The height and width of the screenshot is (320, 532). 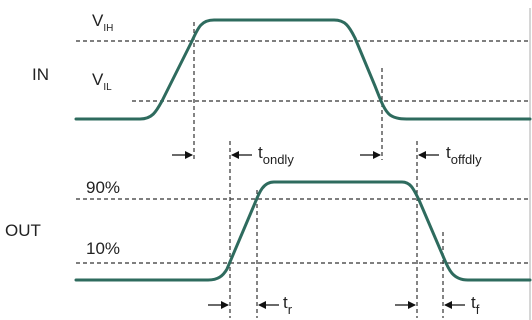 I want to click on t-r-subscript: r, so click(x=290, y=309).